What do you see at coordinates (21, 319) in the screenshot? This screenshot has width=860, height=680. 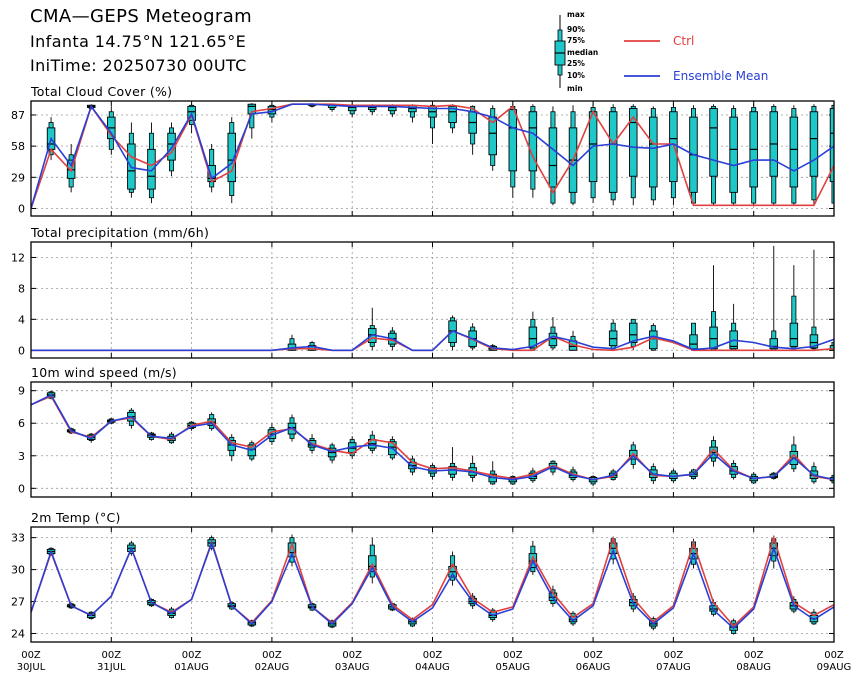 I see `y-tick-label: 4` at bounding box center [21, 319].